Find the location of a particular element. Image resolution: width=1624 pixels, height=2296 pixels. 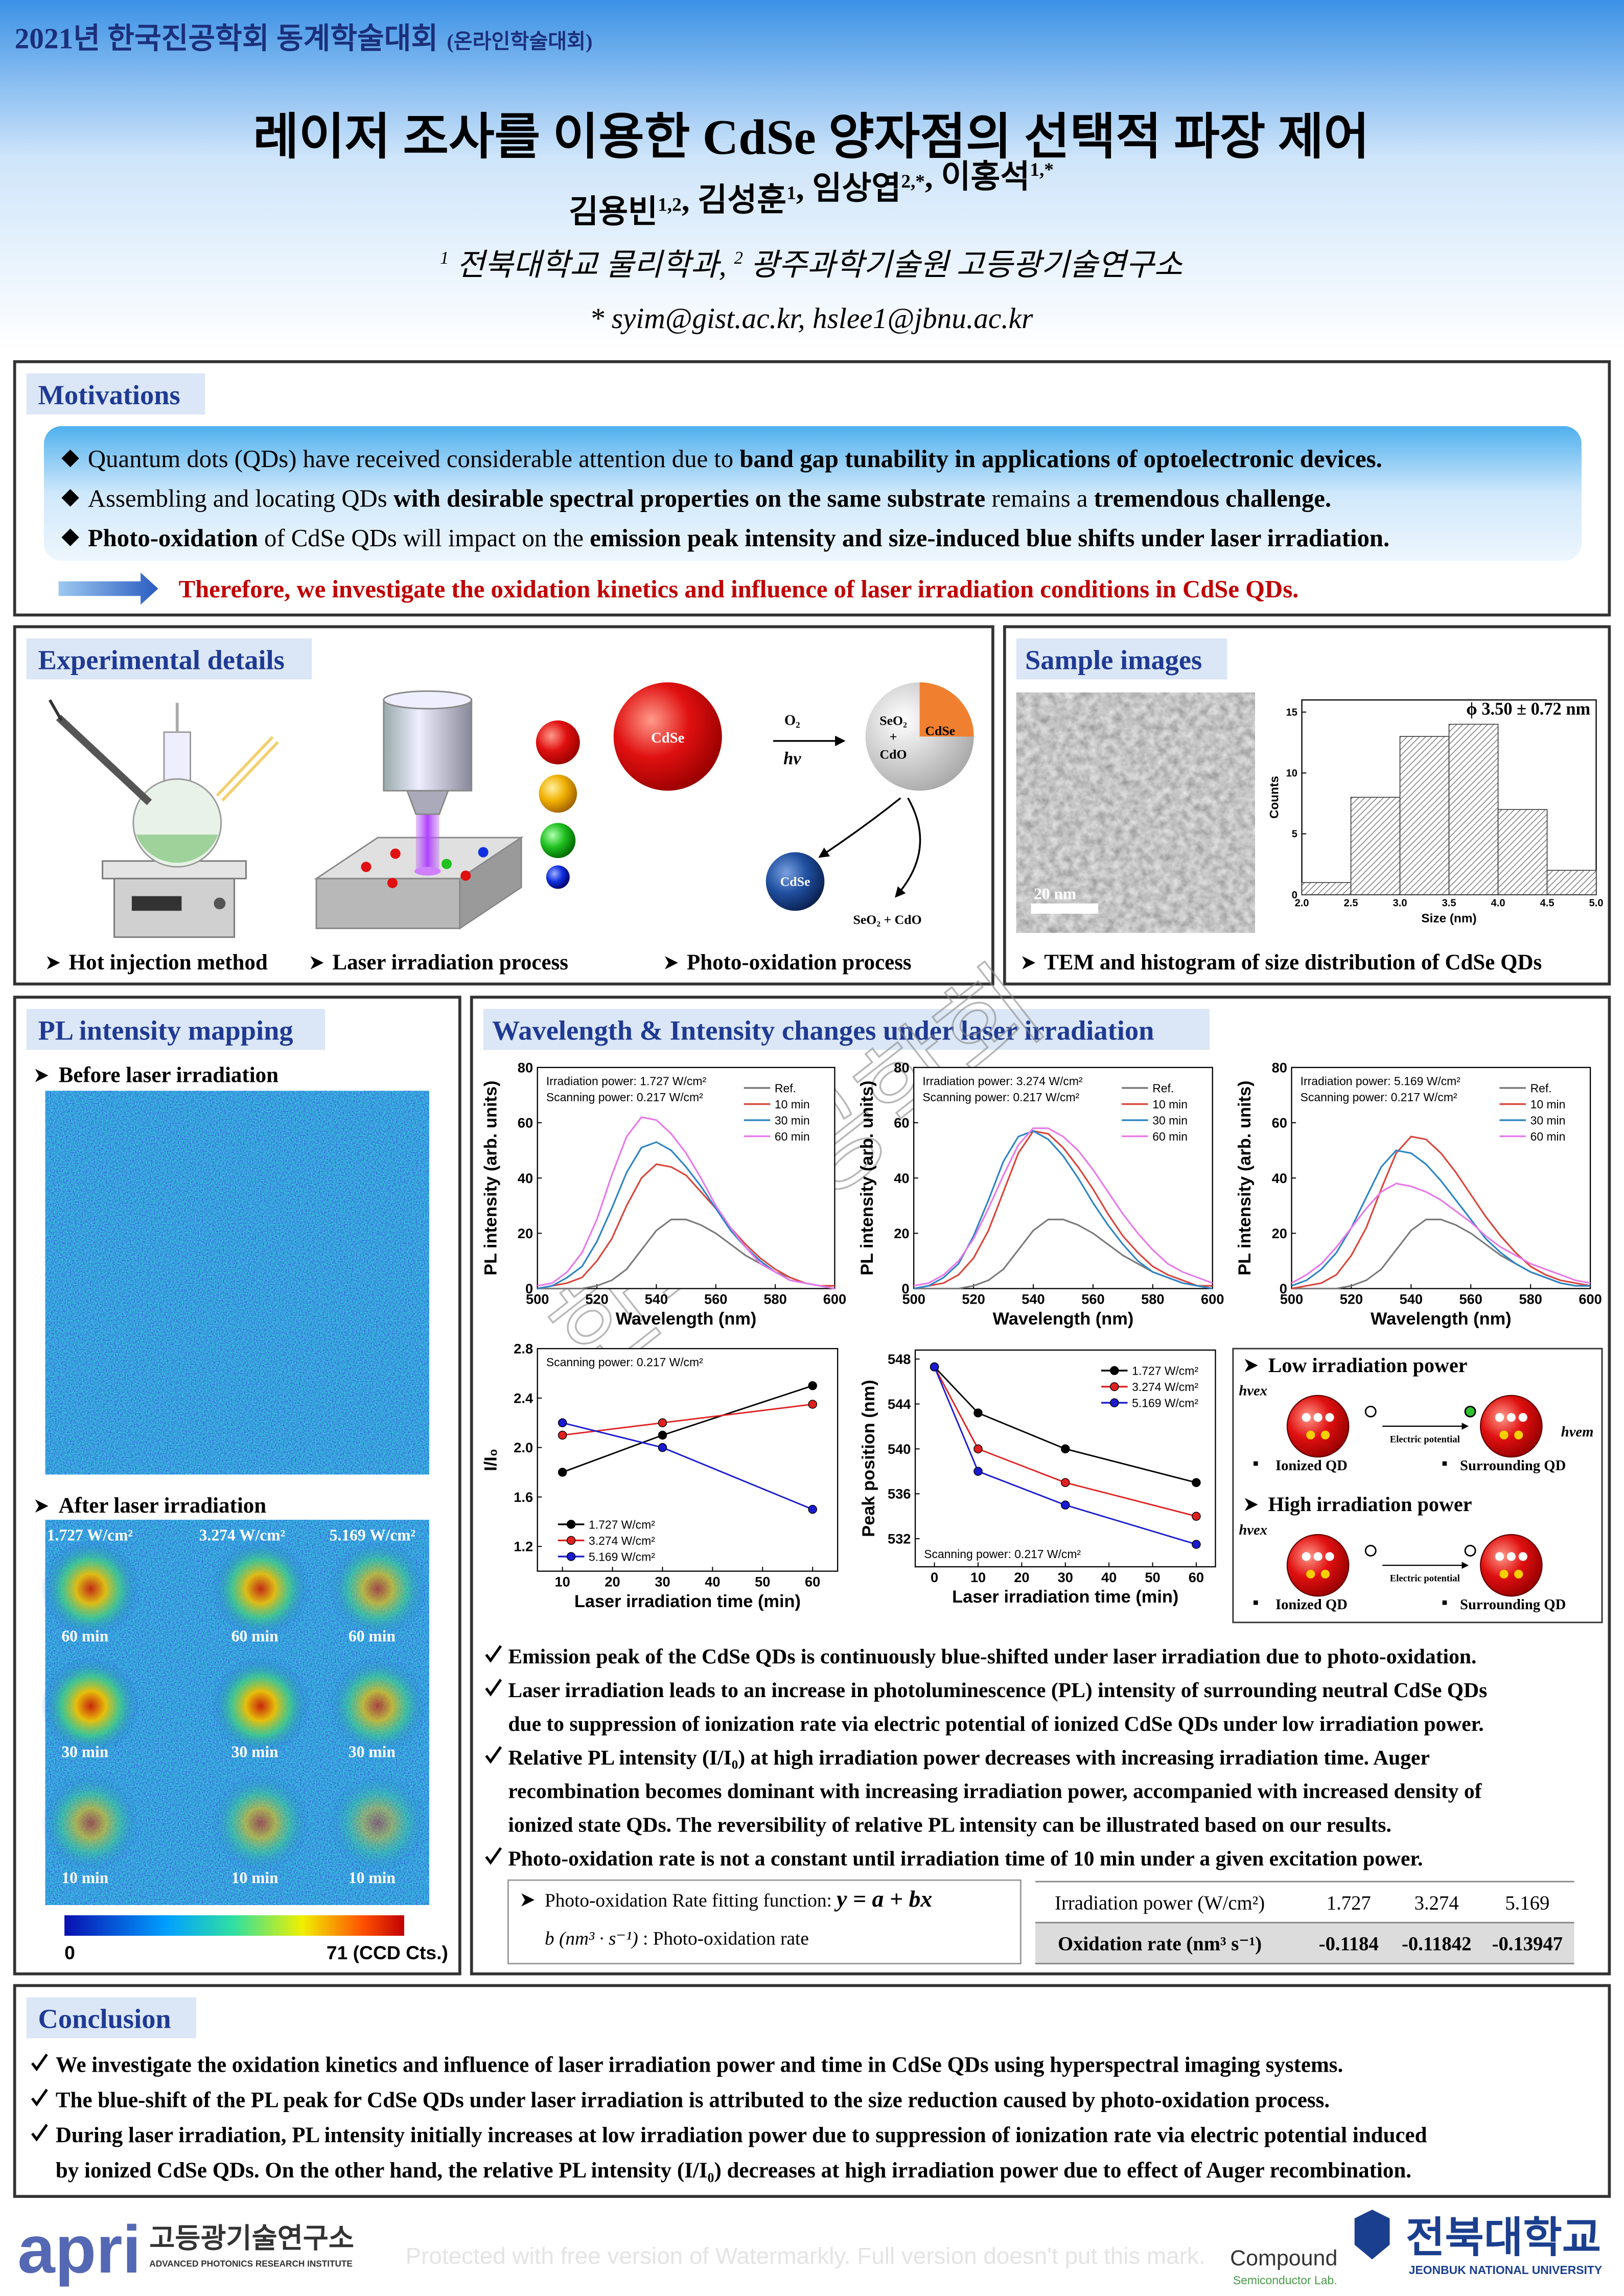

poster-title: 레이저 조사를 이용한 CdSe 양자점의 선택적 파장 제어 is located at coordinates (811, 138).